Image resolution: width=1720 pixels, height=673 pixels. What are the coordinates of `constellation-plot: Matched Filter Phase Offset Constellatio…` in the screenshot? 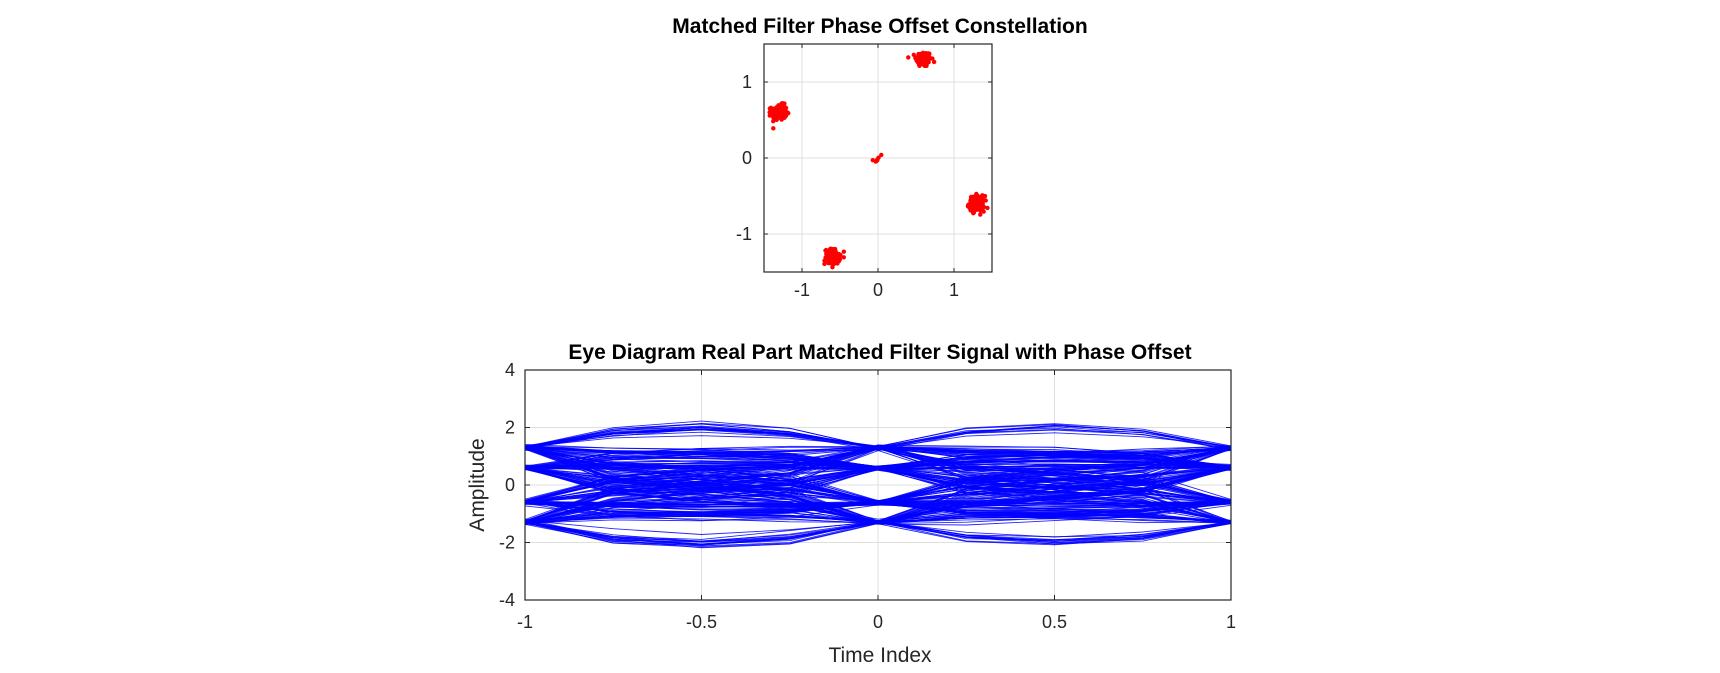 It's located at (879, 157).